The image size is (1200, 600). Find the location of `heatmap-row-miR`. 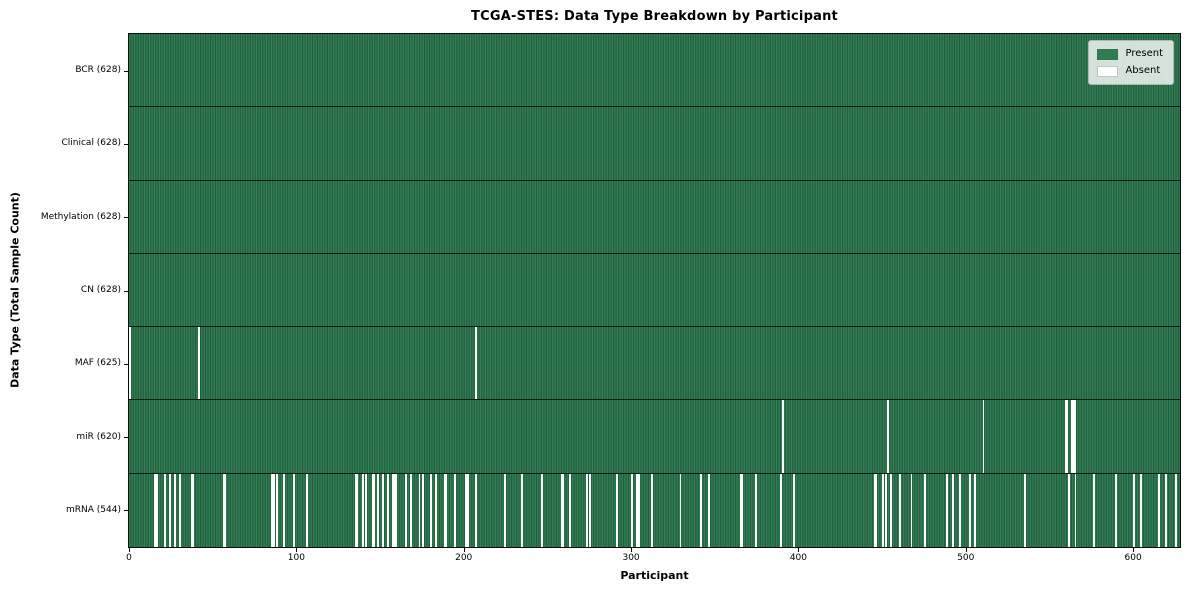

heatmap-row-miR is located at coordinates (654, 437).